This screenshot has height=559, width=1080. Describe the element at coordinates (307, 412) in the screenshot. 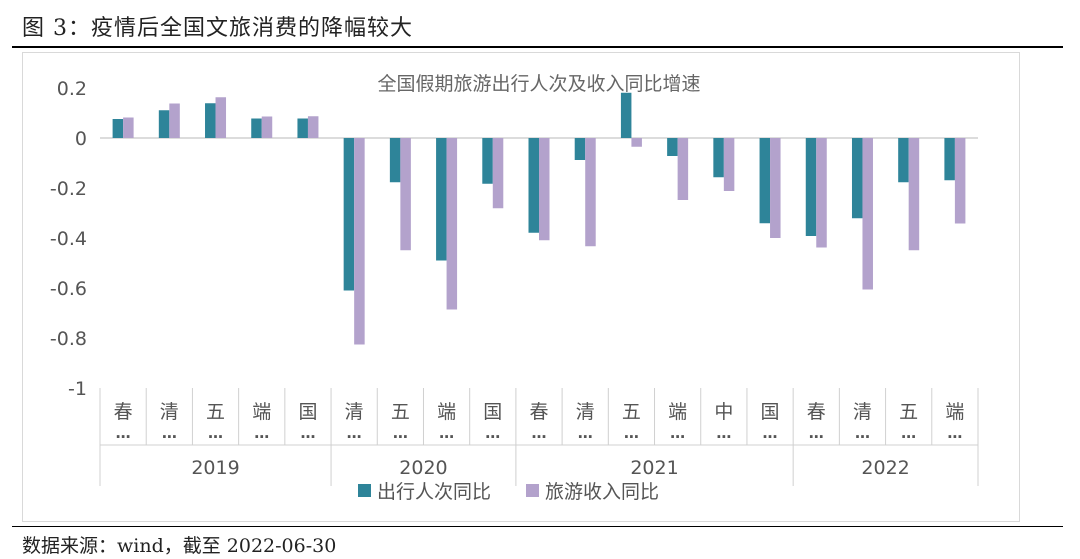

I see `category-label-4: 国` at that location.